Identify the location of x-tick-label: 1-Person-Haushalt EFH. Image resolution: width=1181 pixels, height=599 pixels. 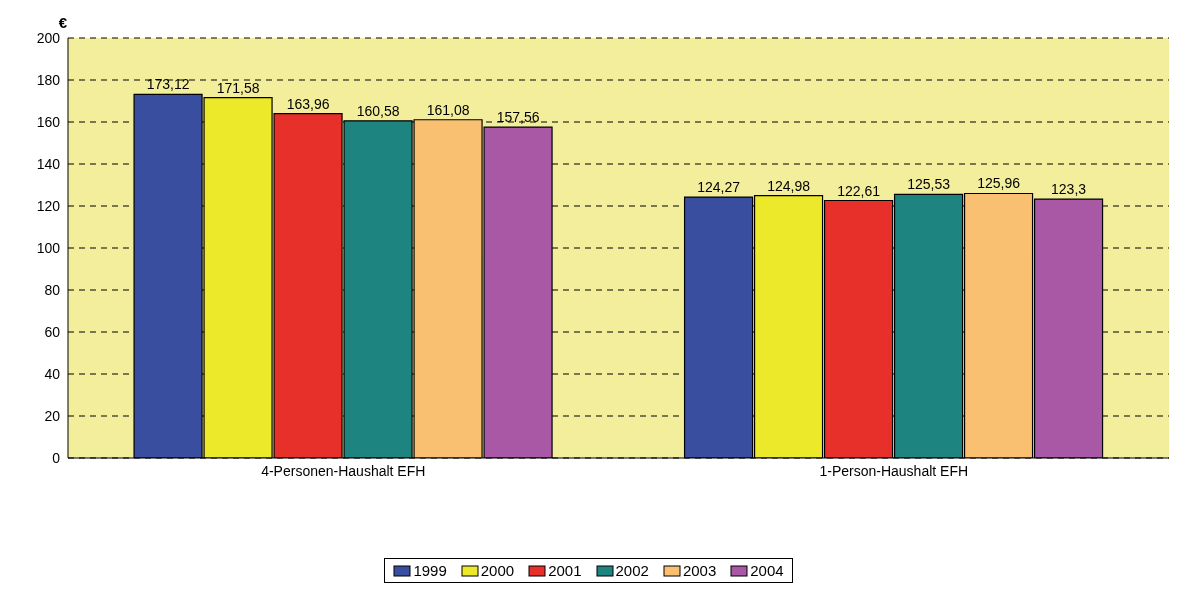
(894, 470).